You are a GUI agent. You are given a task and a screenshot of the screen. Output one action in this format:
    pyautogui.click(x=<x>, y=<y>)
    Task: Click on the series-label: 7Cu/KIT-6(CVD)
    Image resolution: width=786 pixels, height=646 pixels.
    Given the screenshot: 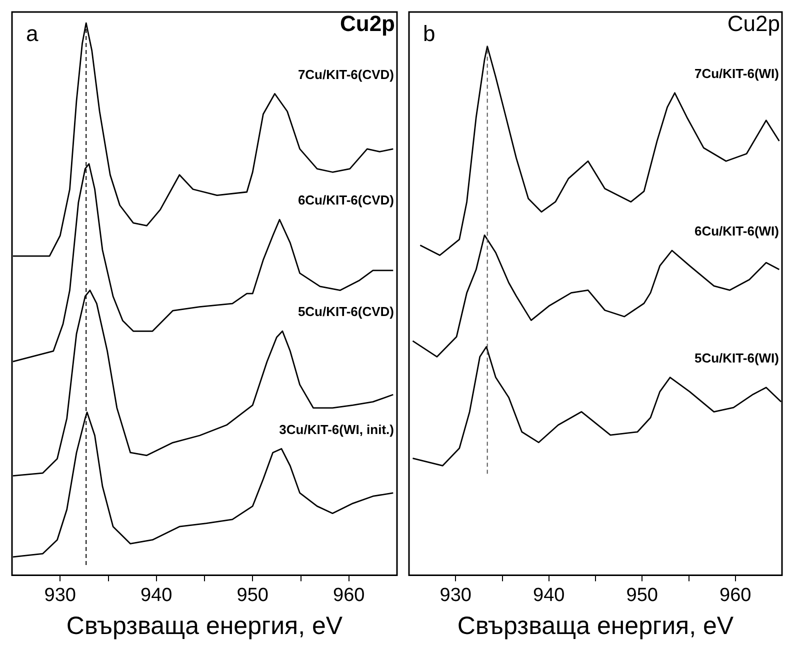 What is the action you would take?
    pyautogui.click(x=346, y=74)
    